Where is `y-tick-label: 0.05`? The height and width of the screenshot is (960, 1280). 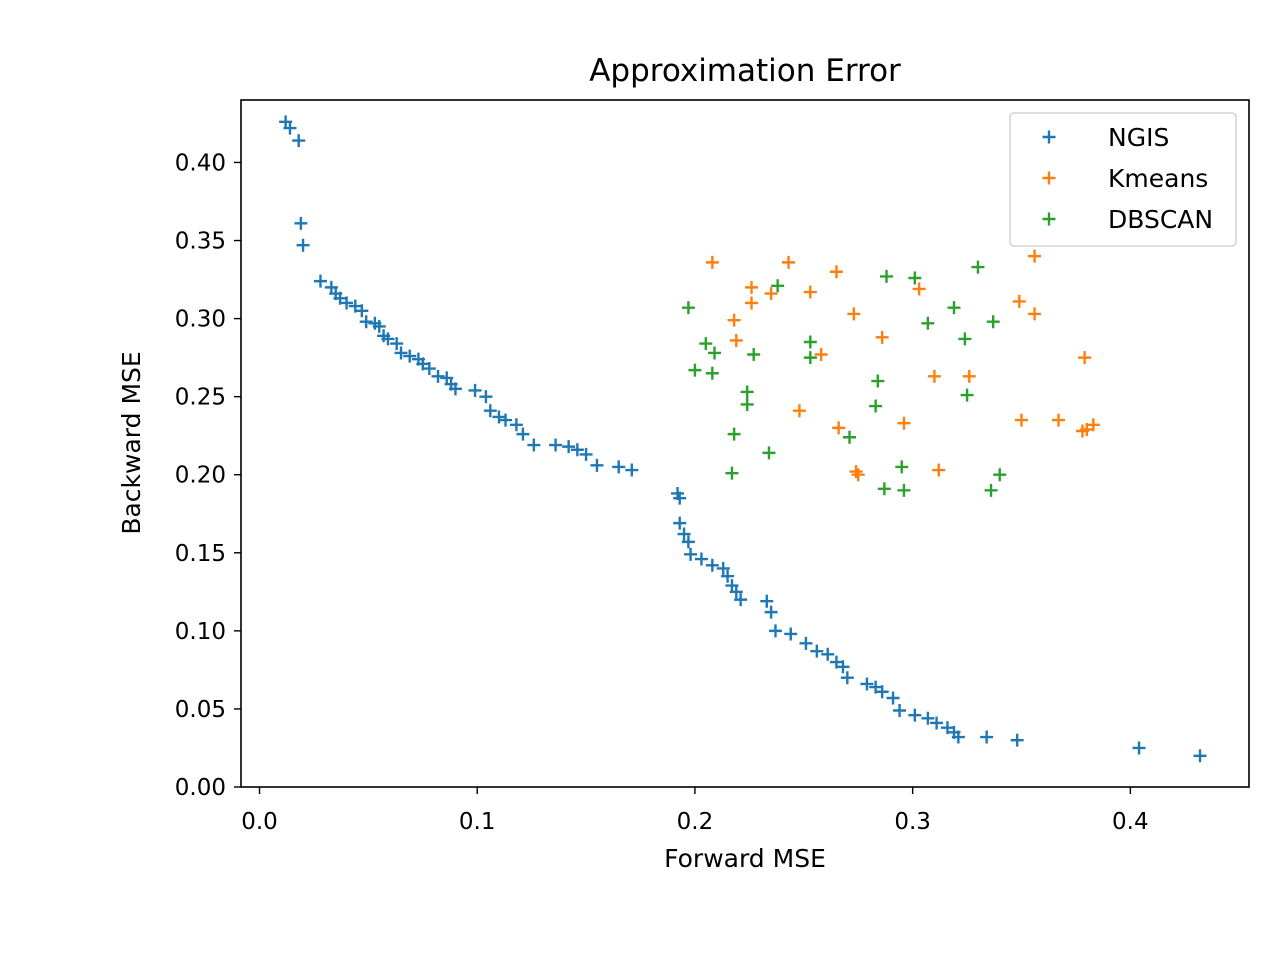
y-tick-label: 0.05 is located at coordinates (200, 710).